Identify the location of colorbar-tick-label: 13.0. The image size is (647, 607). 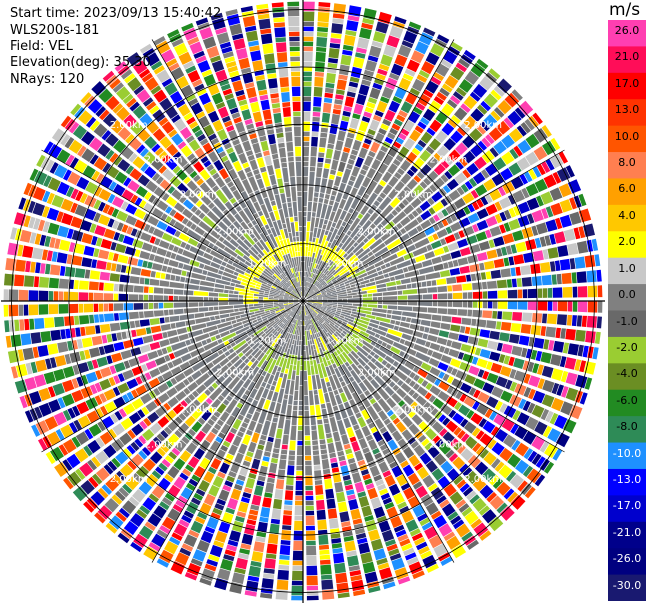
(627, 110).